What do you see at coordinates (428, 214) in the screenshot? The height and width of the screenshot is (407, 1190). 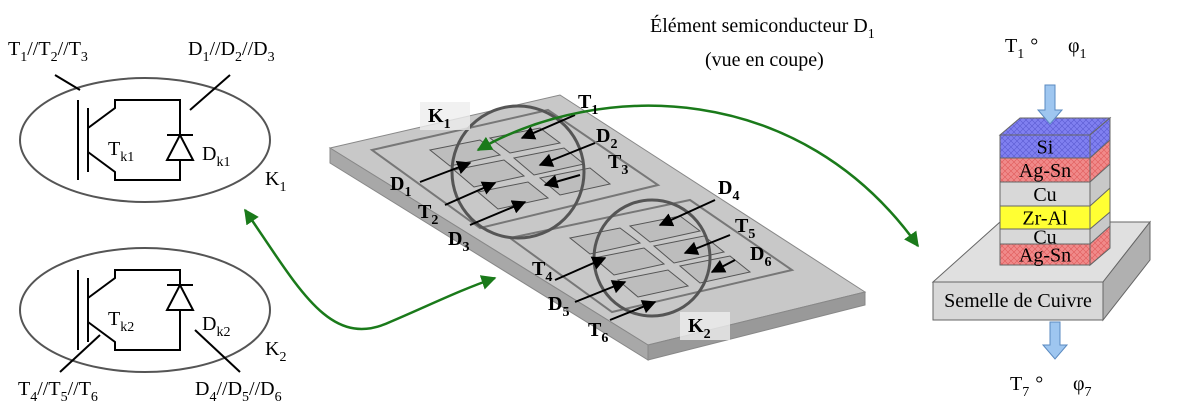 I see `plate-label: T2` at bounding box center [428, 214].